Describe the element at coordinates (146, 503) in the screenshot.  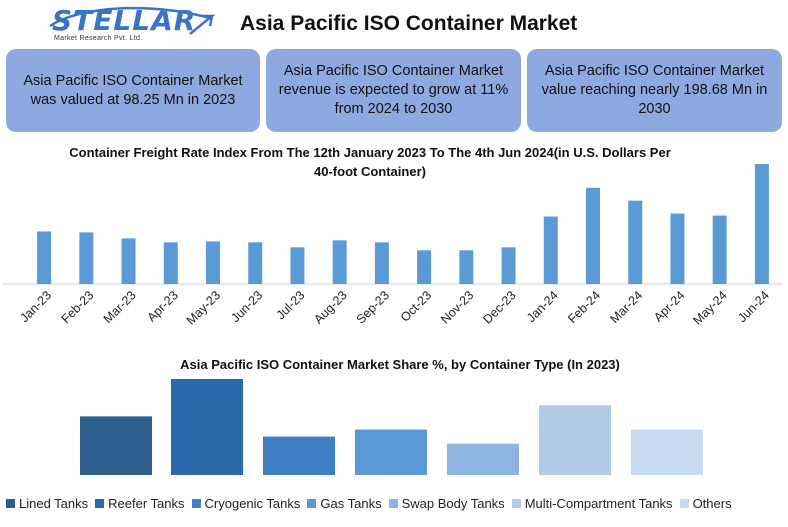
I see `legend-label: Reefer Tanks` at that location.